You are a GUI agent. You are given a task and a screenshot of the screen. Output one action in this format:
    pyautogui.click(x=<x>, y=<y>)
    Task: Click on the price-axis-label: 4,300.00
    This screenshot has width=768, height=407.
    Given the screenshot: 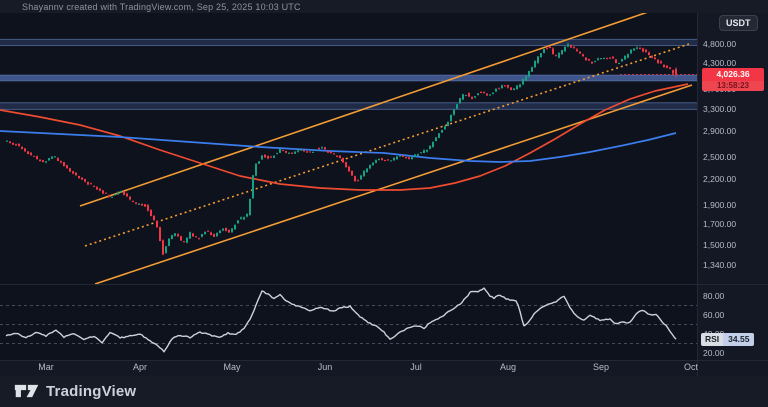 What is the action you would take?
    pyautogui.click(x=720, y=63)
    